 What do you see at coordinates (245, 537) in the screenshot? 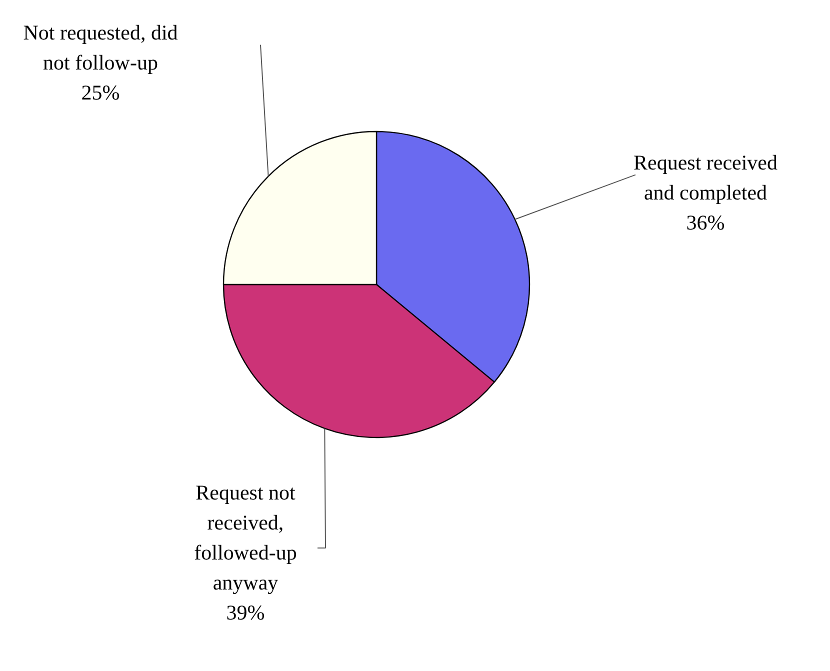
I see `slice-label: Request not received, followed-up anyway` at bounding box center [245, 537].